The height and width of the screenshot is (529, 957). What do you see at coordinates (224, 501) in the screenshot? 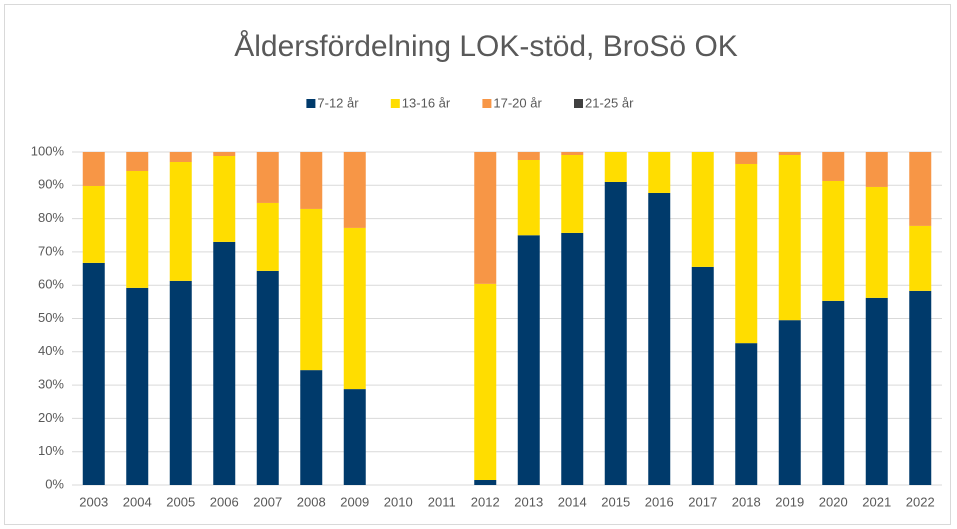
I see `x-tick-label: 2006` at bounding box center [224, 501].